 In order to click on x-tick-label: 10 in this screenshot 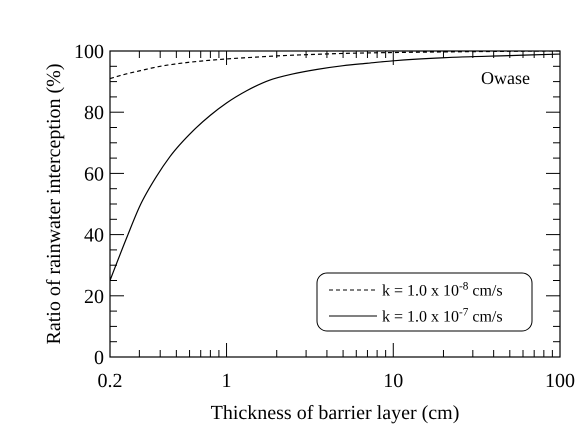, I will do `click(393, 381)`.